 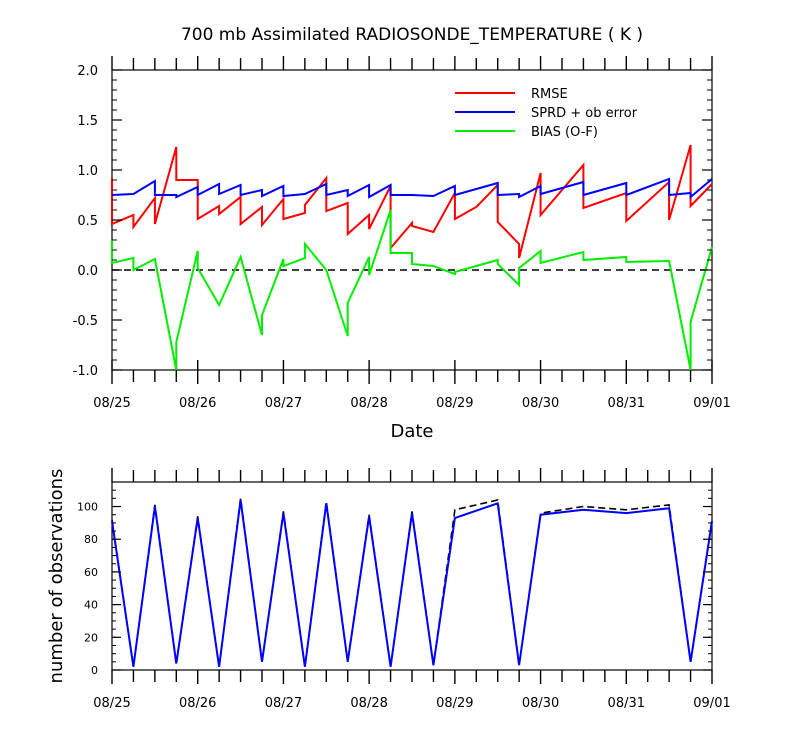 I want to click on bottom-y-tick-label: 60, so click(x=91, y=572).